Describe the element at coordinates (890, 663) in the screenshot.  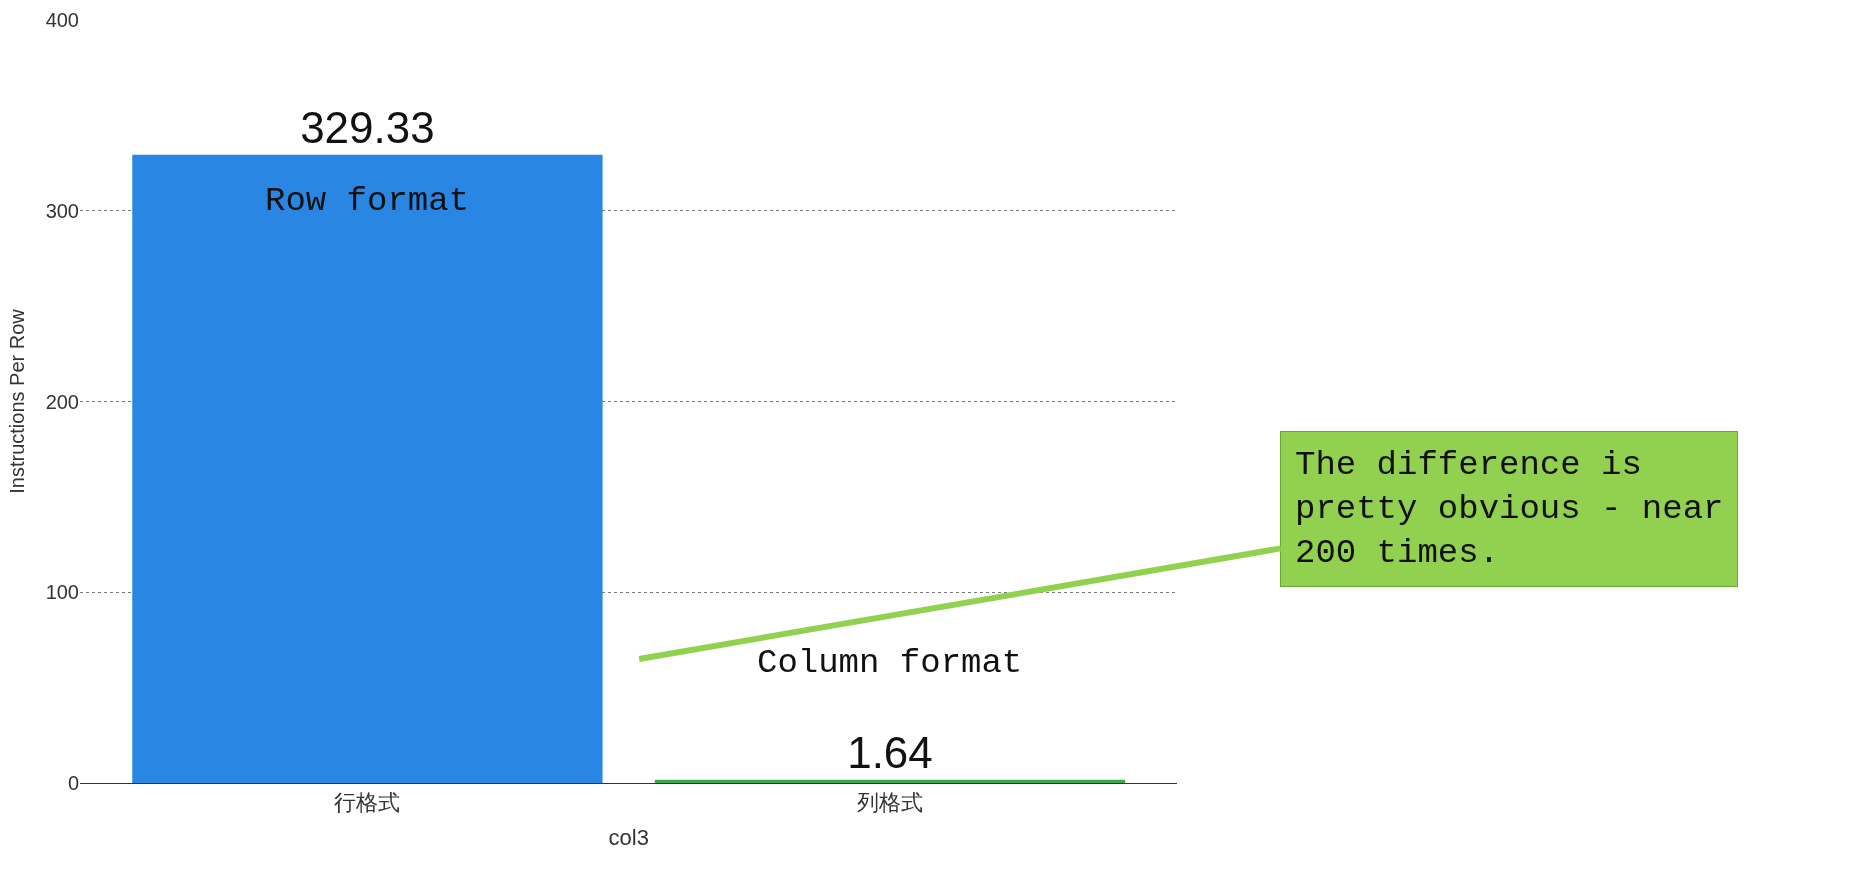
I see `annotation: Column format` at that location.